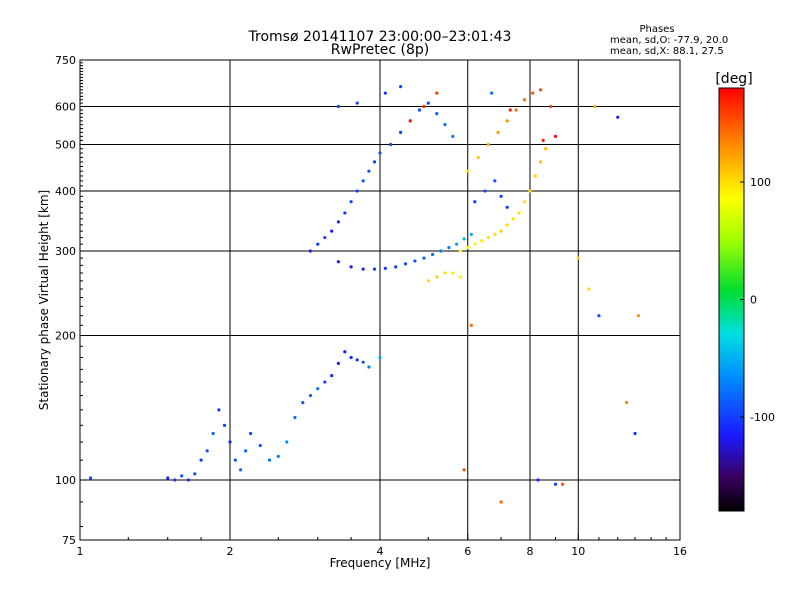  Describe the element at coordinates (762, 417) in the screenshot. I see `colorbar-tick-label: -100` at that location.